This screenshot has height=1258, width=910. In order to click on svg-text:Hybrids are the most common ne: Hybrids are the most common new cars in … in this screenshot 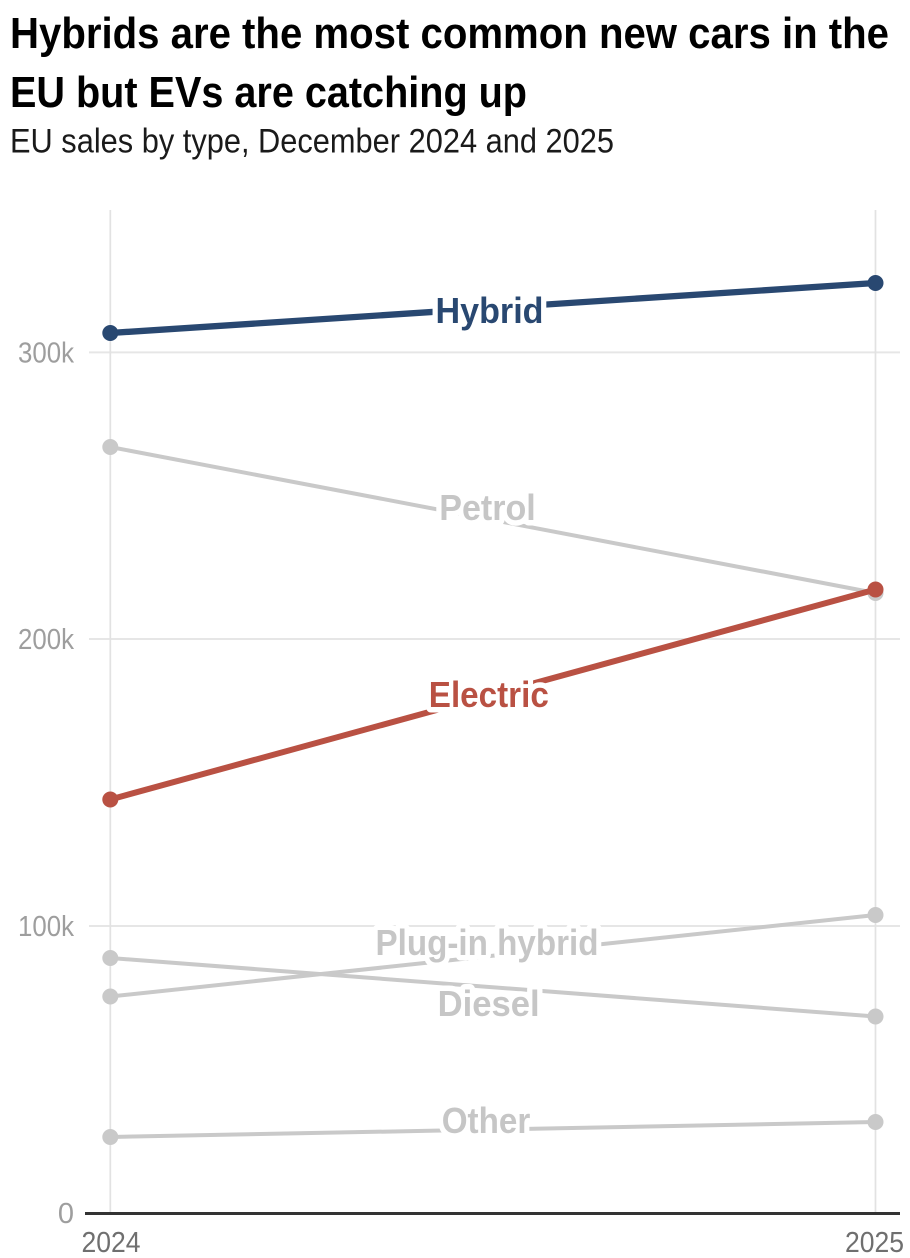, I will do `click(449, 33)`.